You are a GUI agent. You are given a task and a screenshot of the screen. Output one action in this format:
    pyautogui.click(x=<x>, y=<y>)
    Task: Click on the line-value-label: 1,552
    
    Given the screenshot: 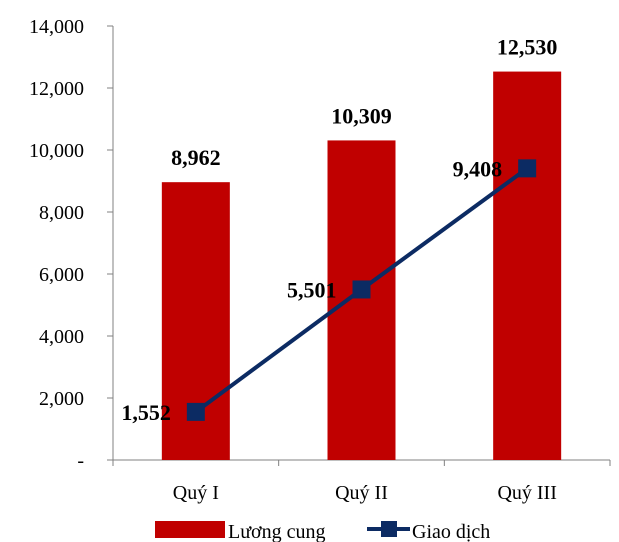 What is the action you would take?
    pyautogui.click(x=146, y=412)
    